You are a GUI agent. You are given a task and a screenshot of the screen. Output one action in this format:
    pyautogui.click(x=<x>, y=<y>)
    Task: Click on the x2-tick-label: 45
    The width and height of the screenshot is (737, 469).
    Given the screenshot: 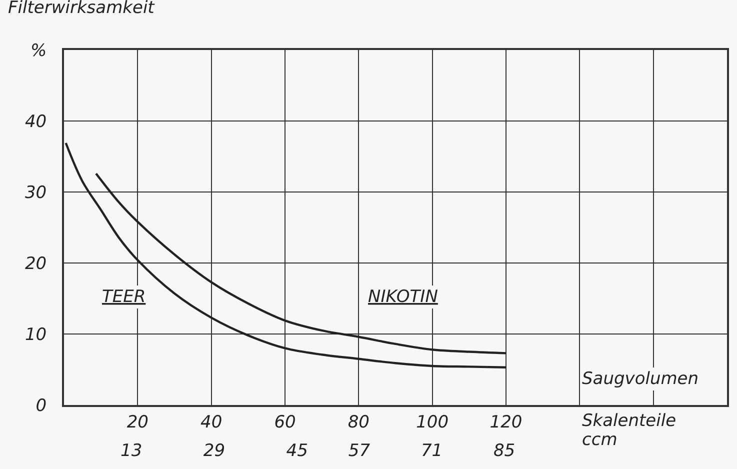 What is the action you would take?
    pyautogui.click(x=297, y=451)
    